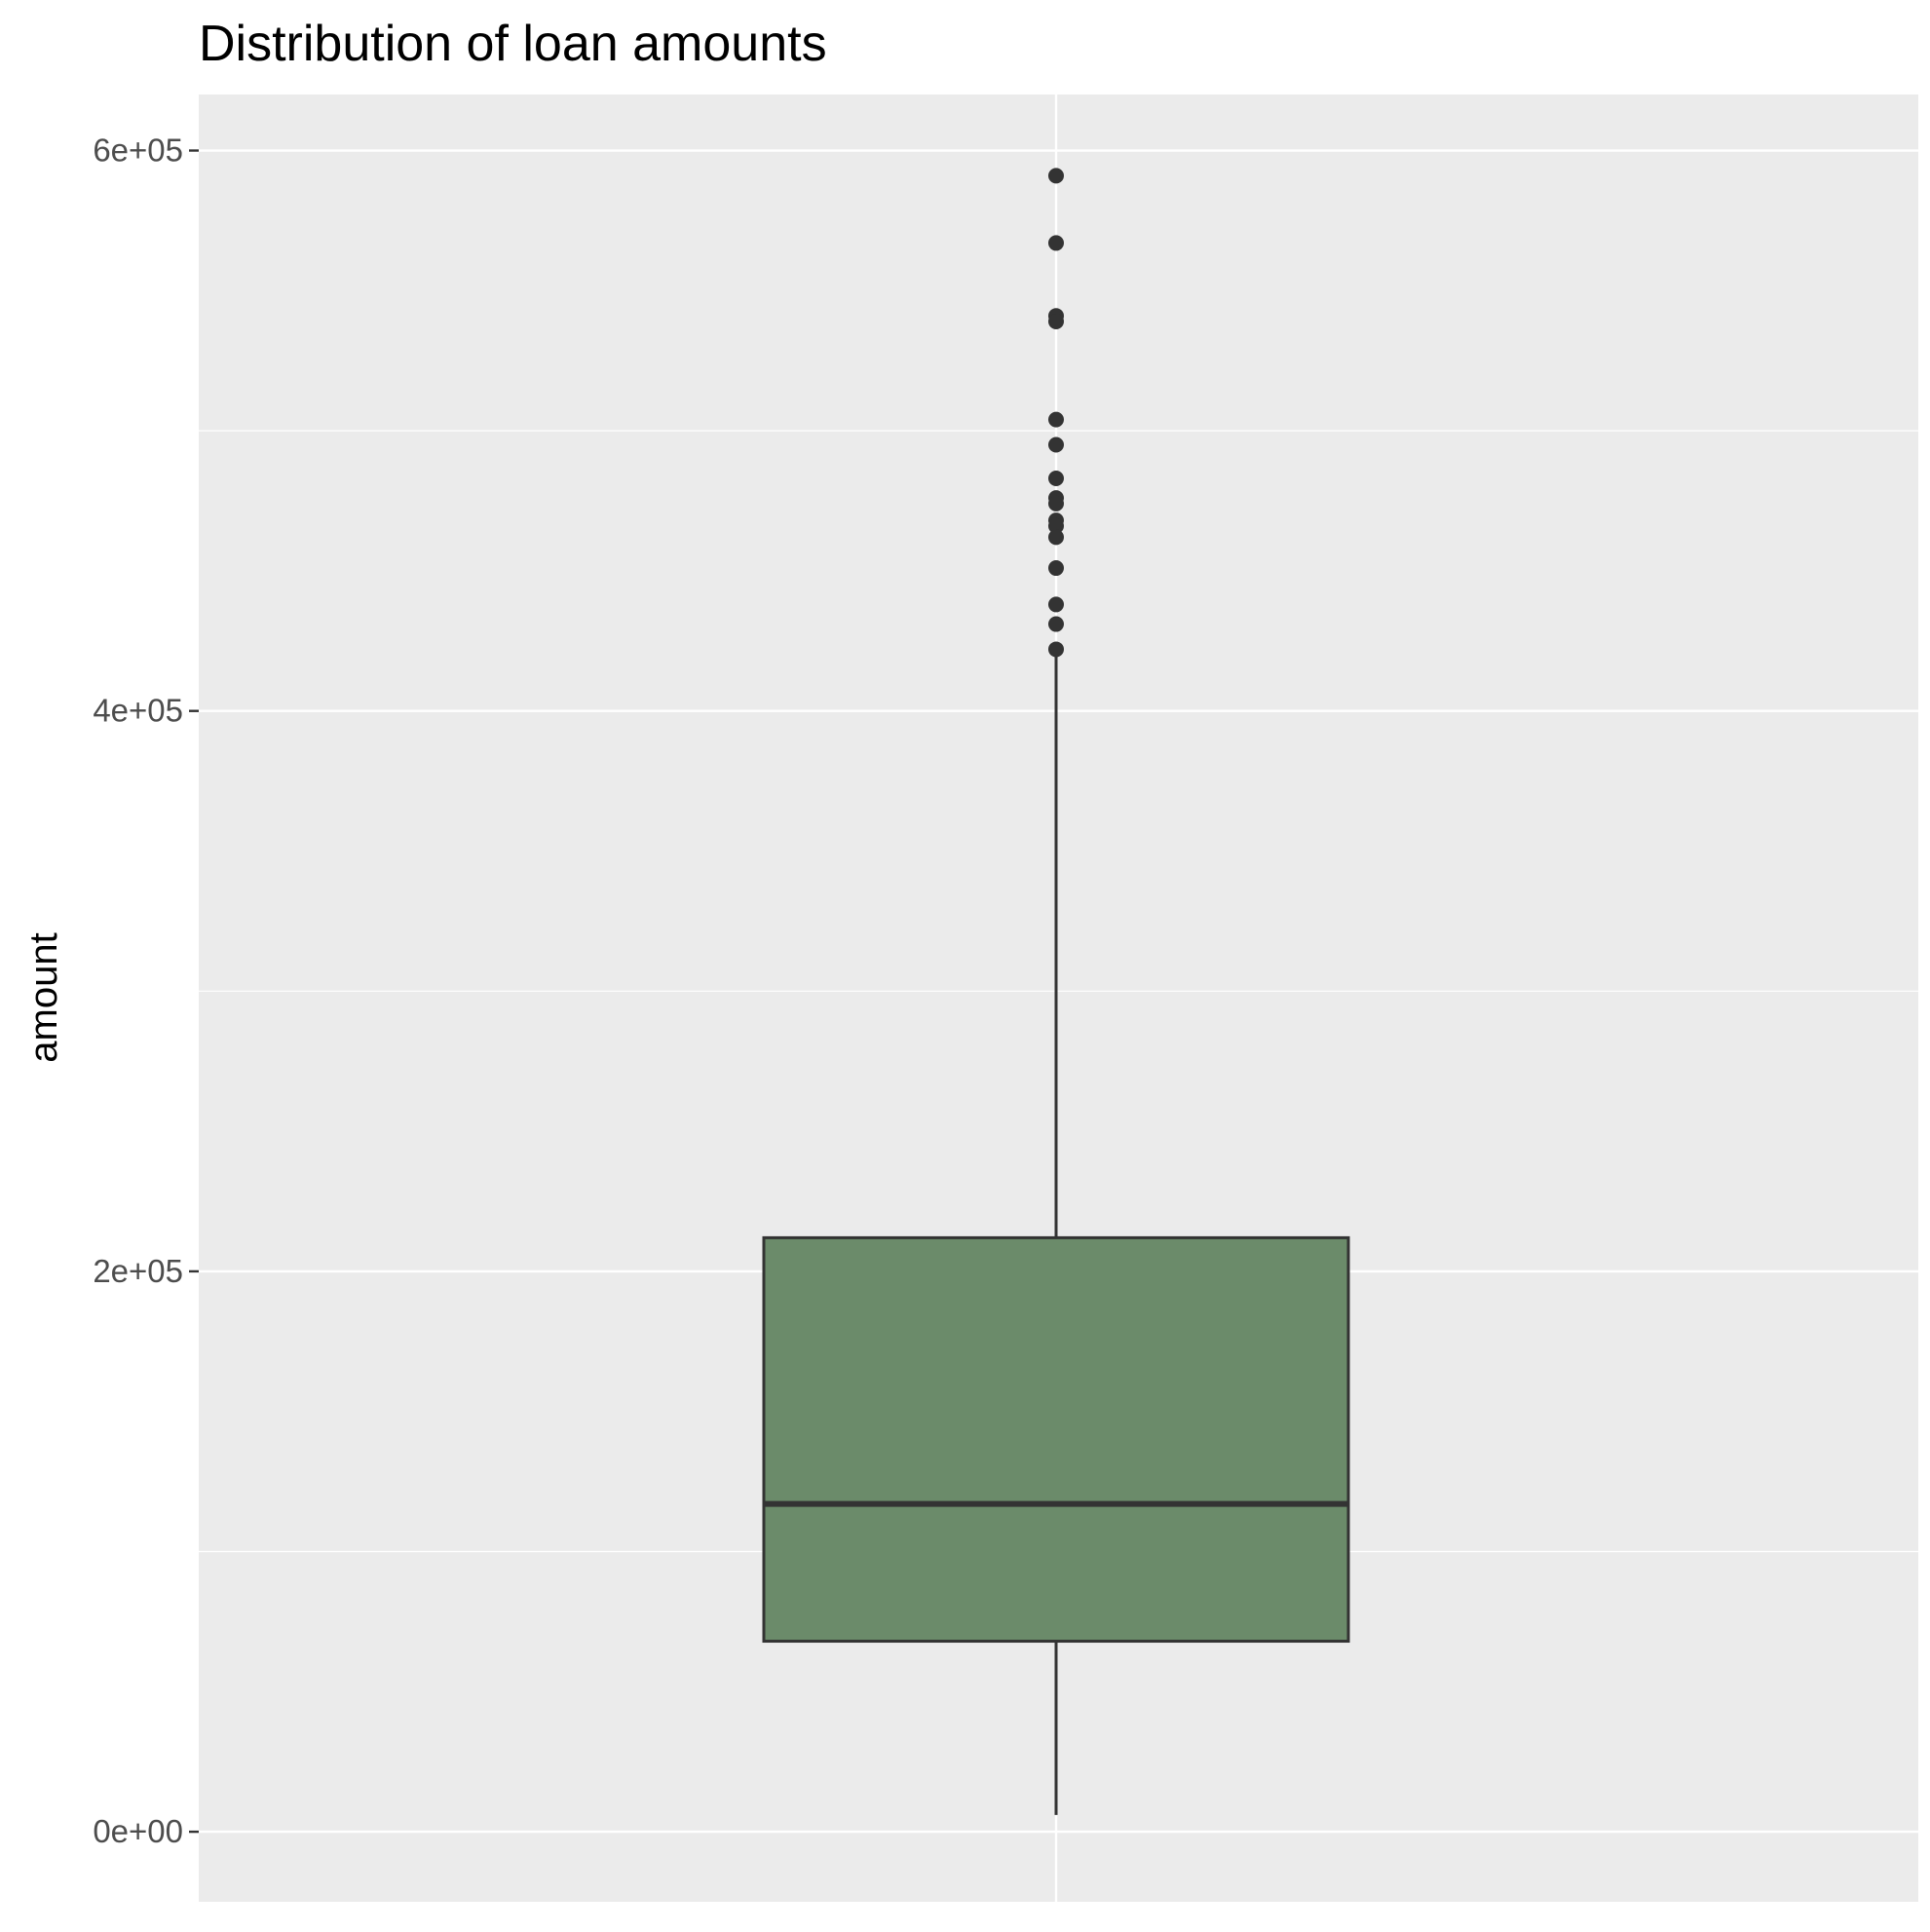  What do you see at coordinates (138, 151) in the screenshot?
I see `y-tick-label: 6e+05` at bounding box center [138, 151].